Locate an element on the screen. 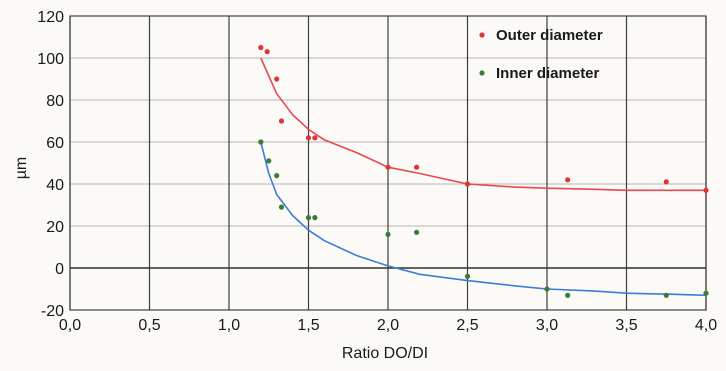  y-tick-label: 80 is located at coordinates (55, 101).